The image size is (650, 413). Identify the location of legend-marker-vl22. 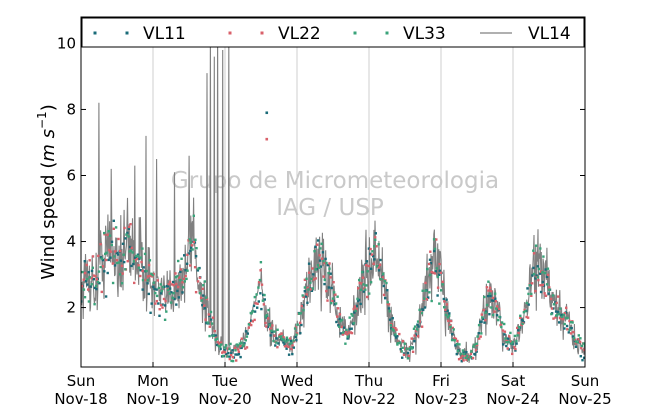
(262, 33).